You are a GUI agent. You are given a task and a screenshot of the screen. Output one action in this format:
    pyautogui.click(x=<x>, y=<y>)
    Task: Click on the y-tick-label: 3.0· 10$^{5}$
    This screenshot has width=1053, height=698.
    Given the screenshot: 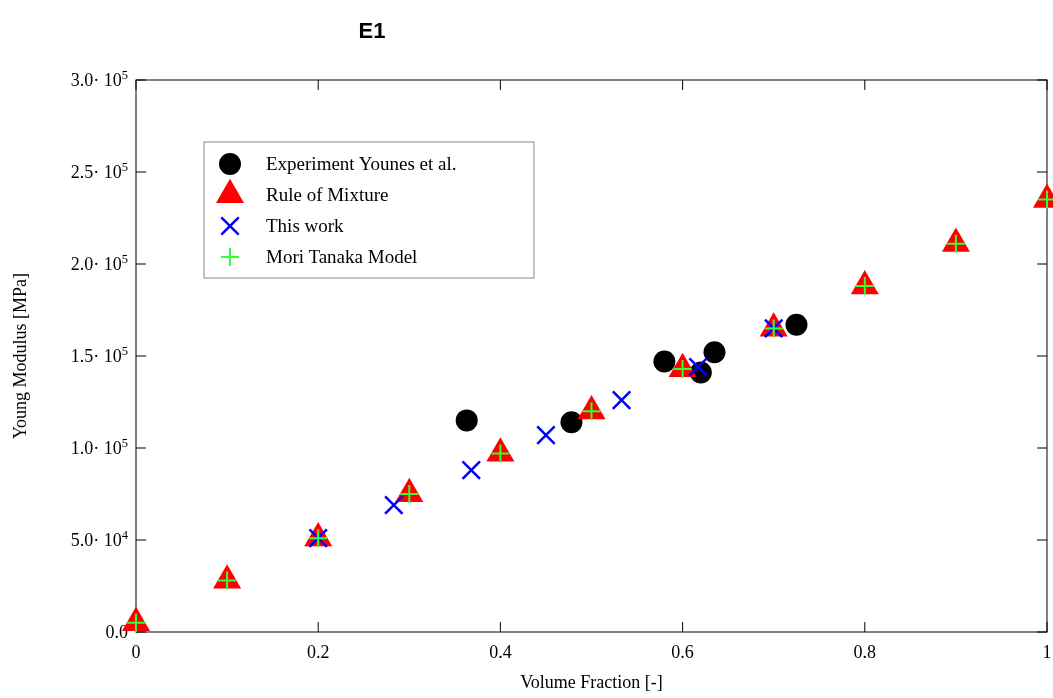 What is the action you would take?
    pyautogui.click(x=99, y=79)
    